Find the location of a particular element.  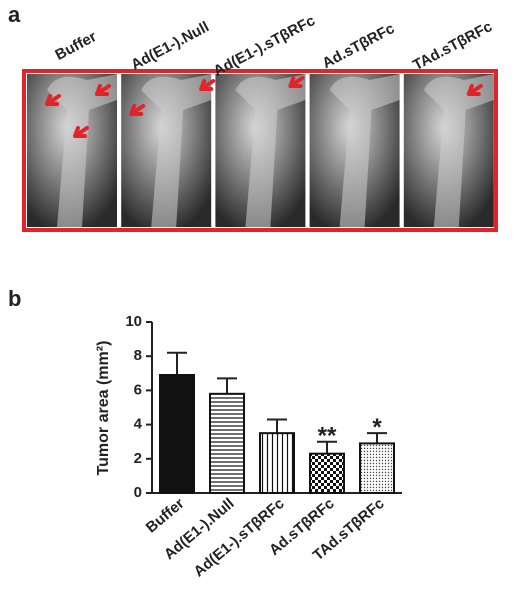

column-label: TAd.sTβRFc is located at coordinates (452, 46).